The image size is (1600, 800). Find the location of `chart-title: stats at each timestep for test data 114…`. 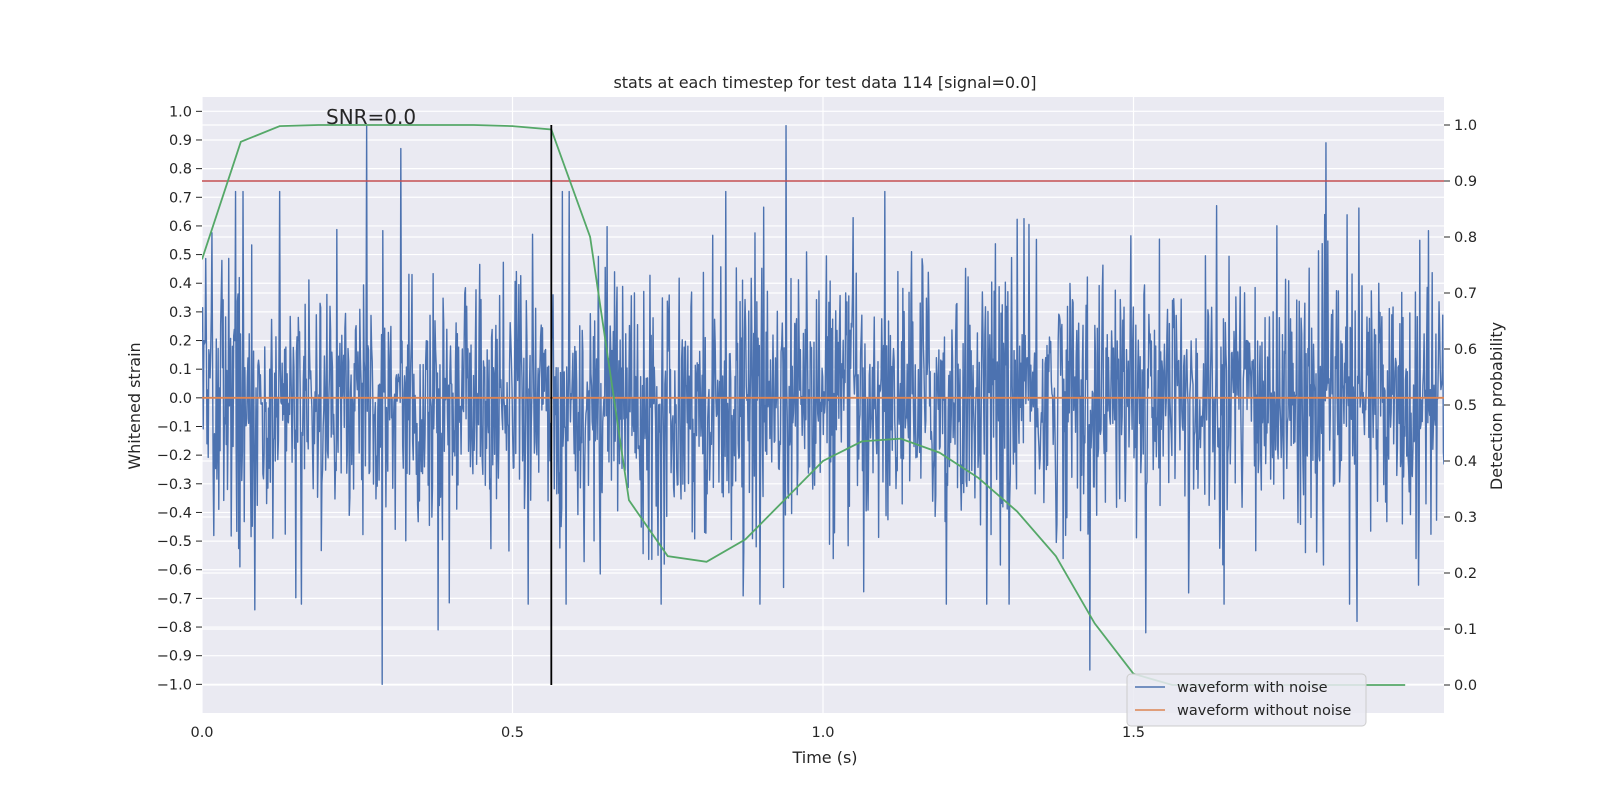

chart-title: stats at each timestep for test data 114… is located at coordinates (824, 82).